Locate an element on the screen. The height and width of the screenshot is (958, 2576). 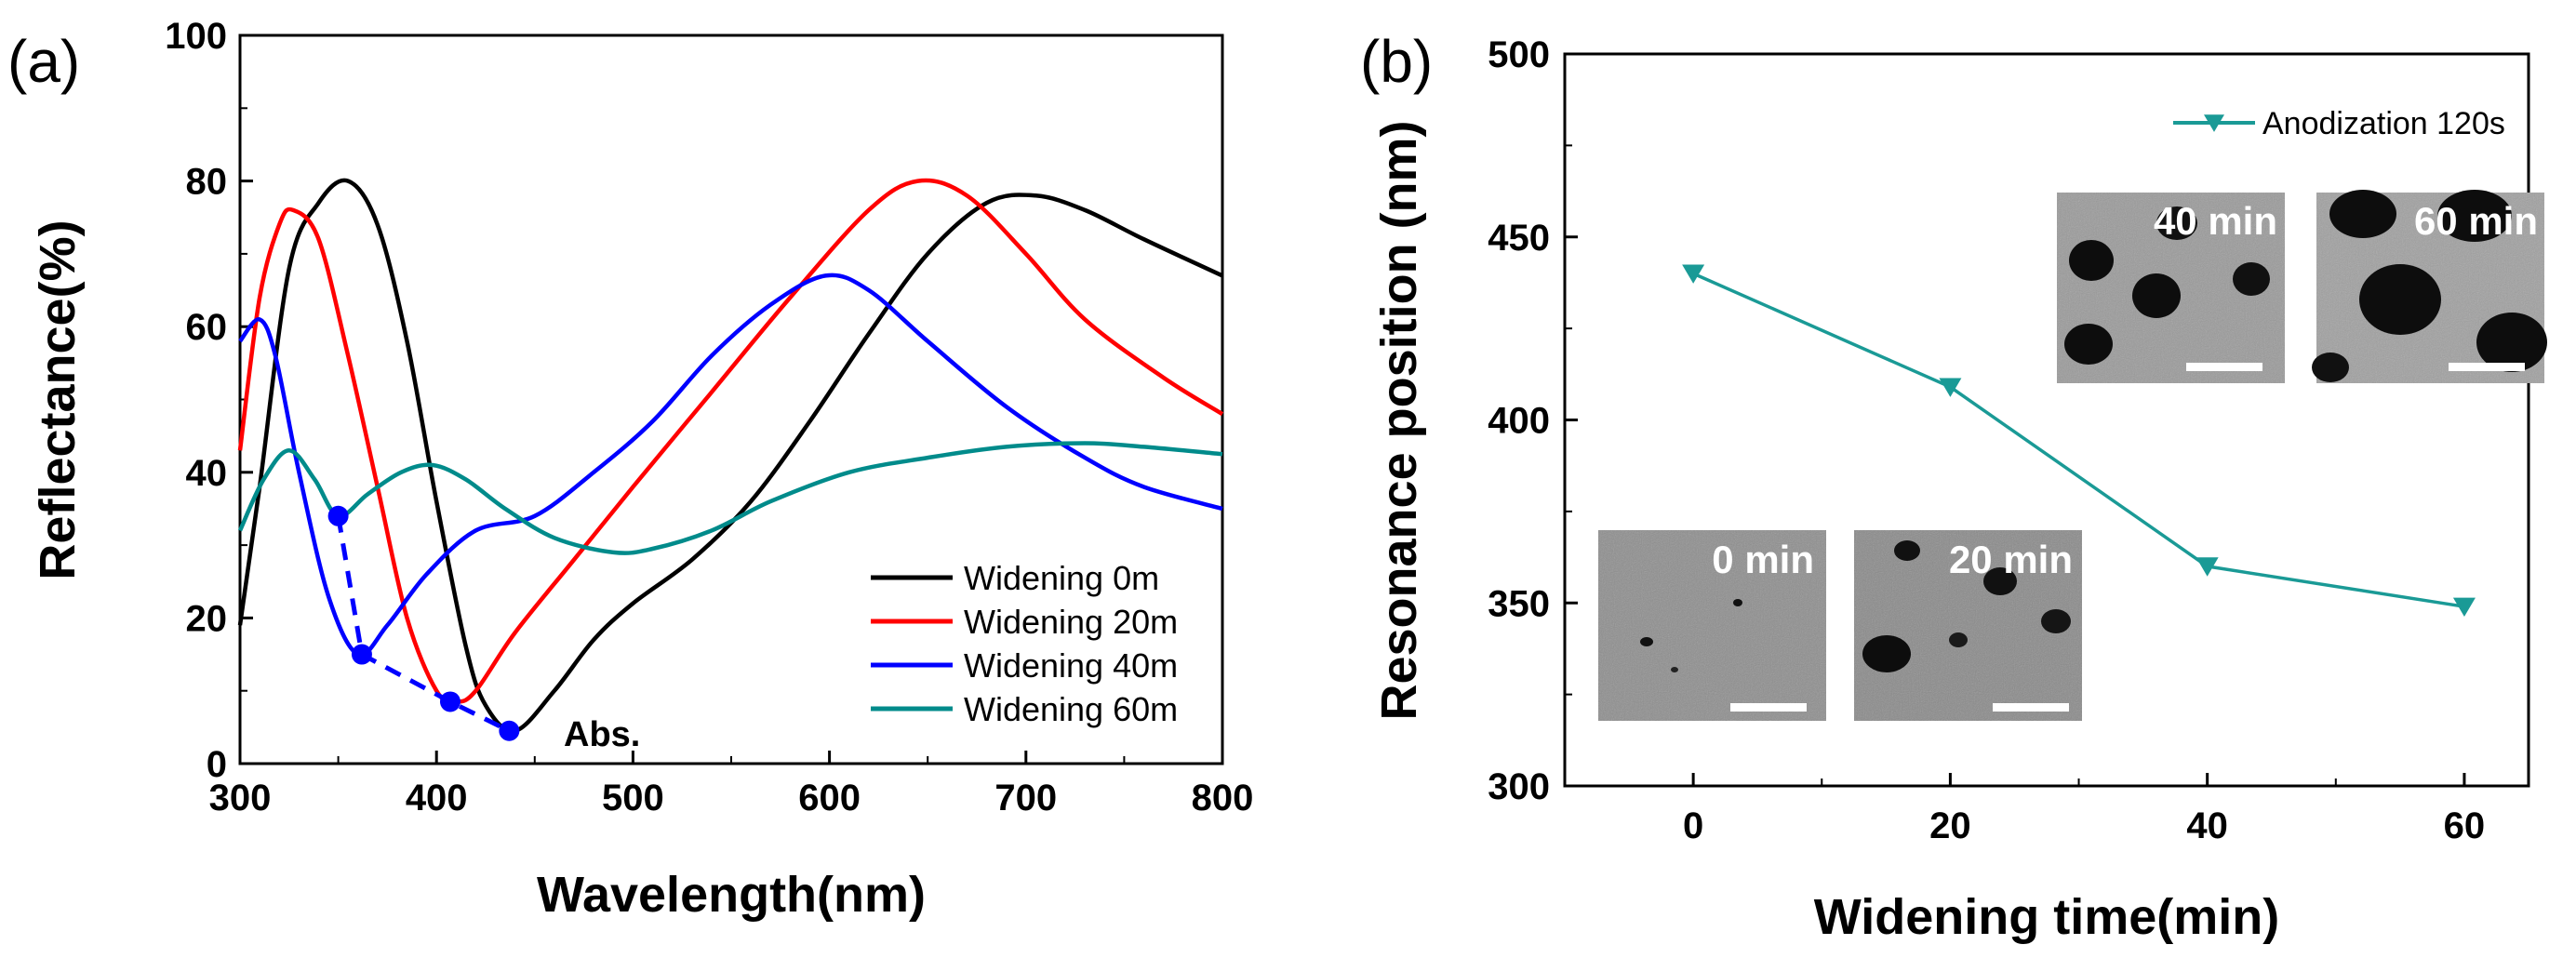
x-tick-label-700: 700 is located at coordinates (1025, 798).